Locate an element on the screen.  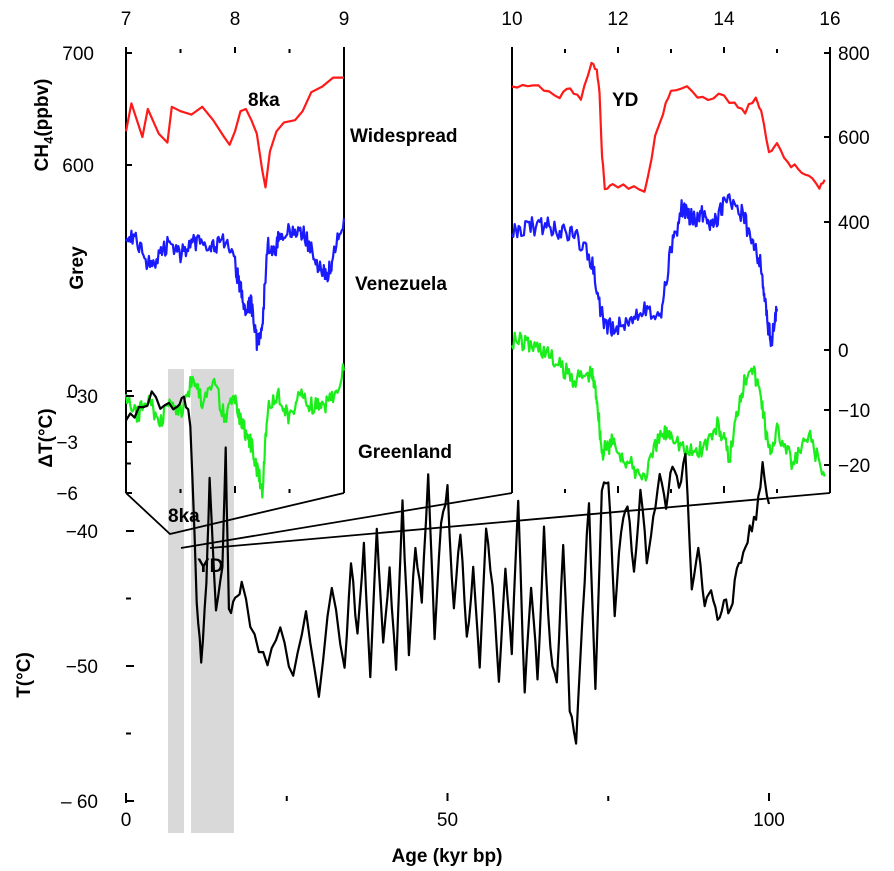
label-8ka-bottom: 8ka is located at coordinates (184, 516).